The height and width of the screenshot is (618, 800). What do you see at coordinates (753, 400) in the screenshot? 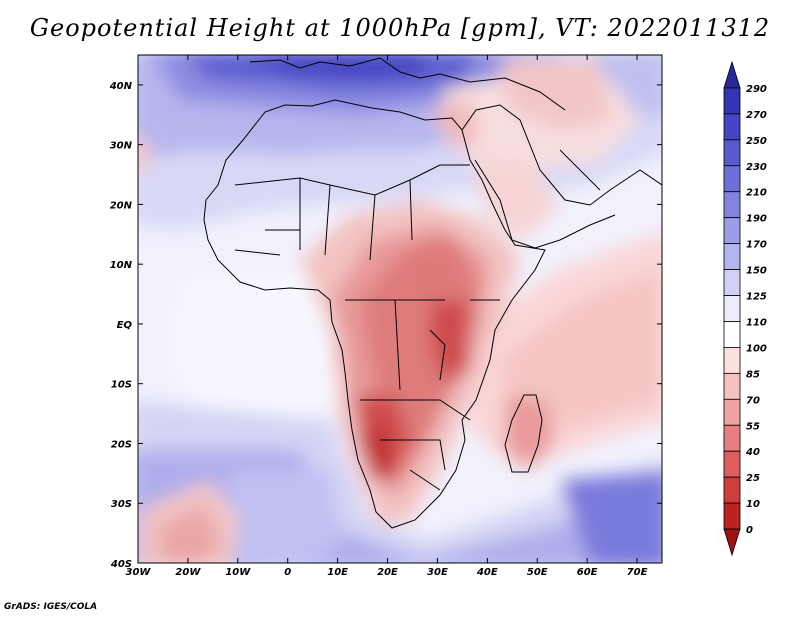
I see `colorbar-label: 70` at bounding box center [753, 400].